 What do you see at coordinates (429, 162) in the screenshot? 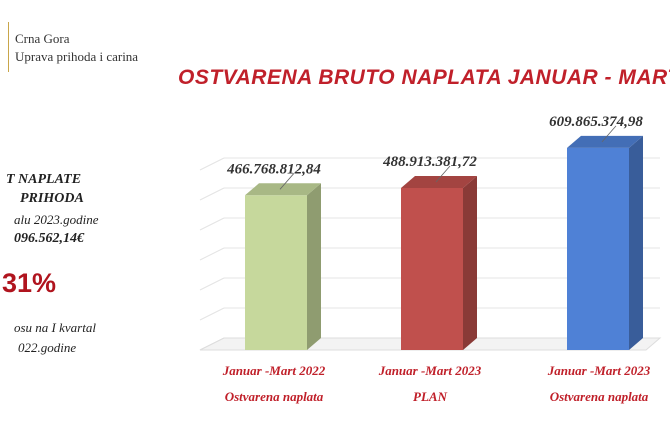
I see `value-label: 488.913.381,72` at bounding box center [429, 162].